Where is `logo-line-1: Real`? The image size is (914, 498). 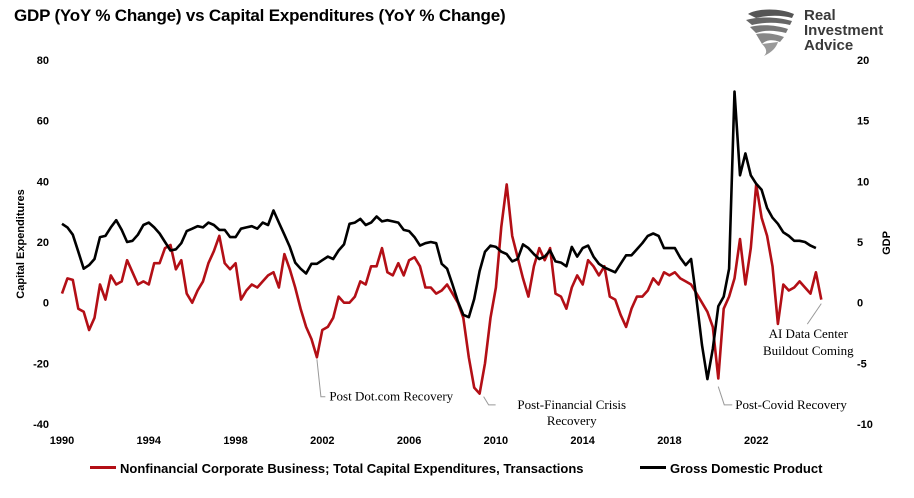 logo-line-1: Real is located at coordinates (820, 15).